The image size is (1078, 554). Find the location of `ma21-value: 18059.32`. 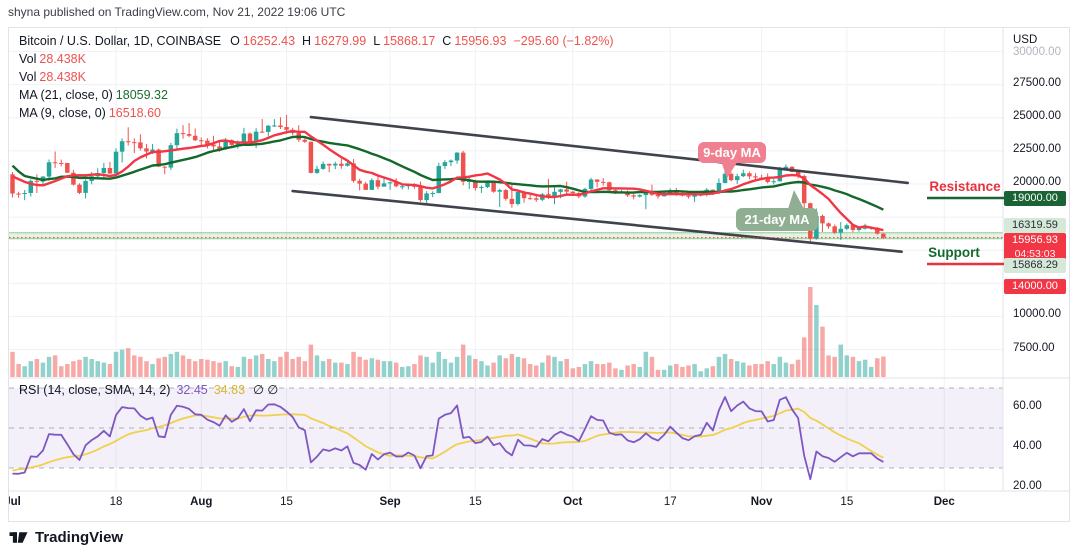

ma21-value: 18059.32 is located at coordinates (141, 95).